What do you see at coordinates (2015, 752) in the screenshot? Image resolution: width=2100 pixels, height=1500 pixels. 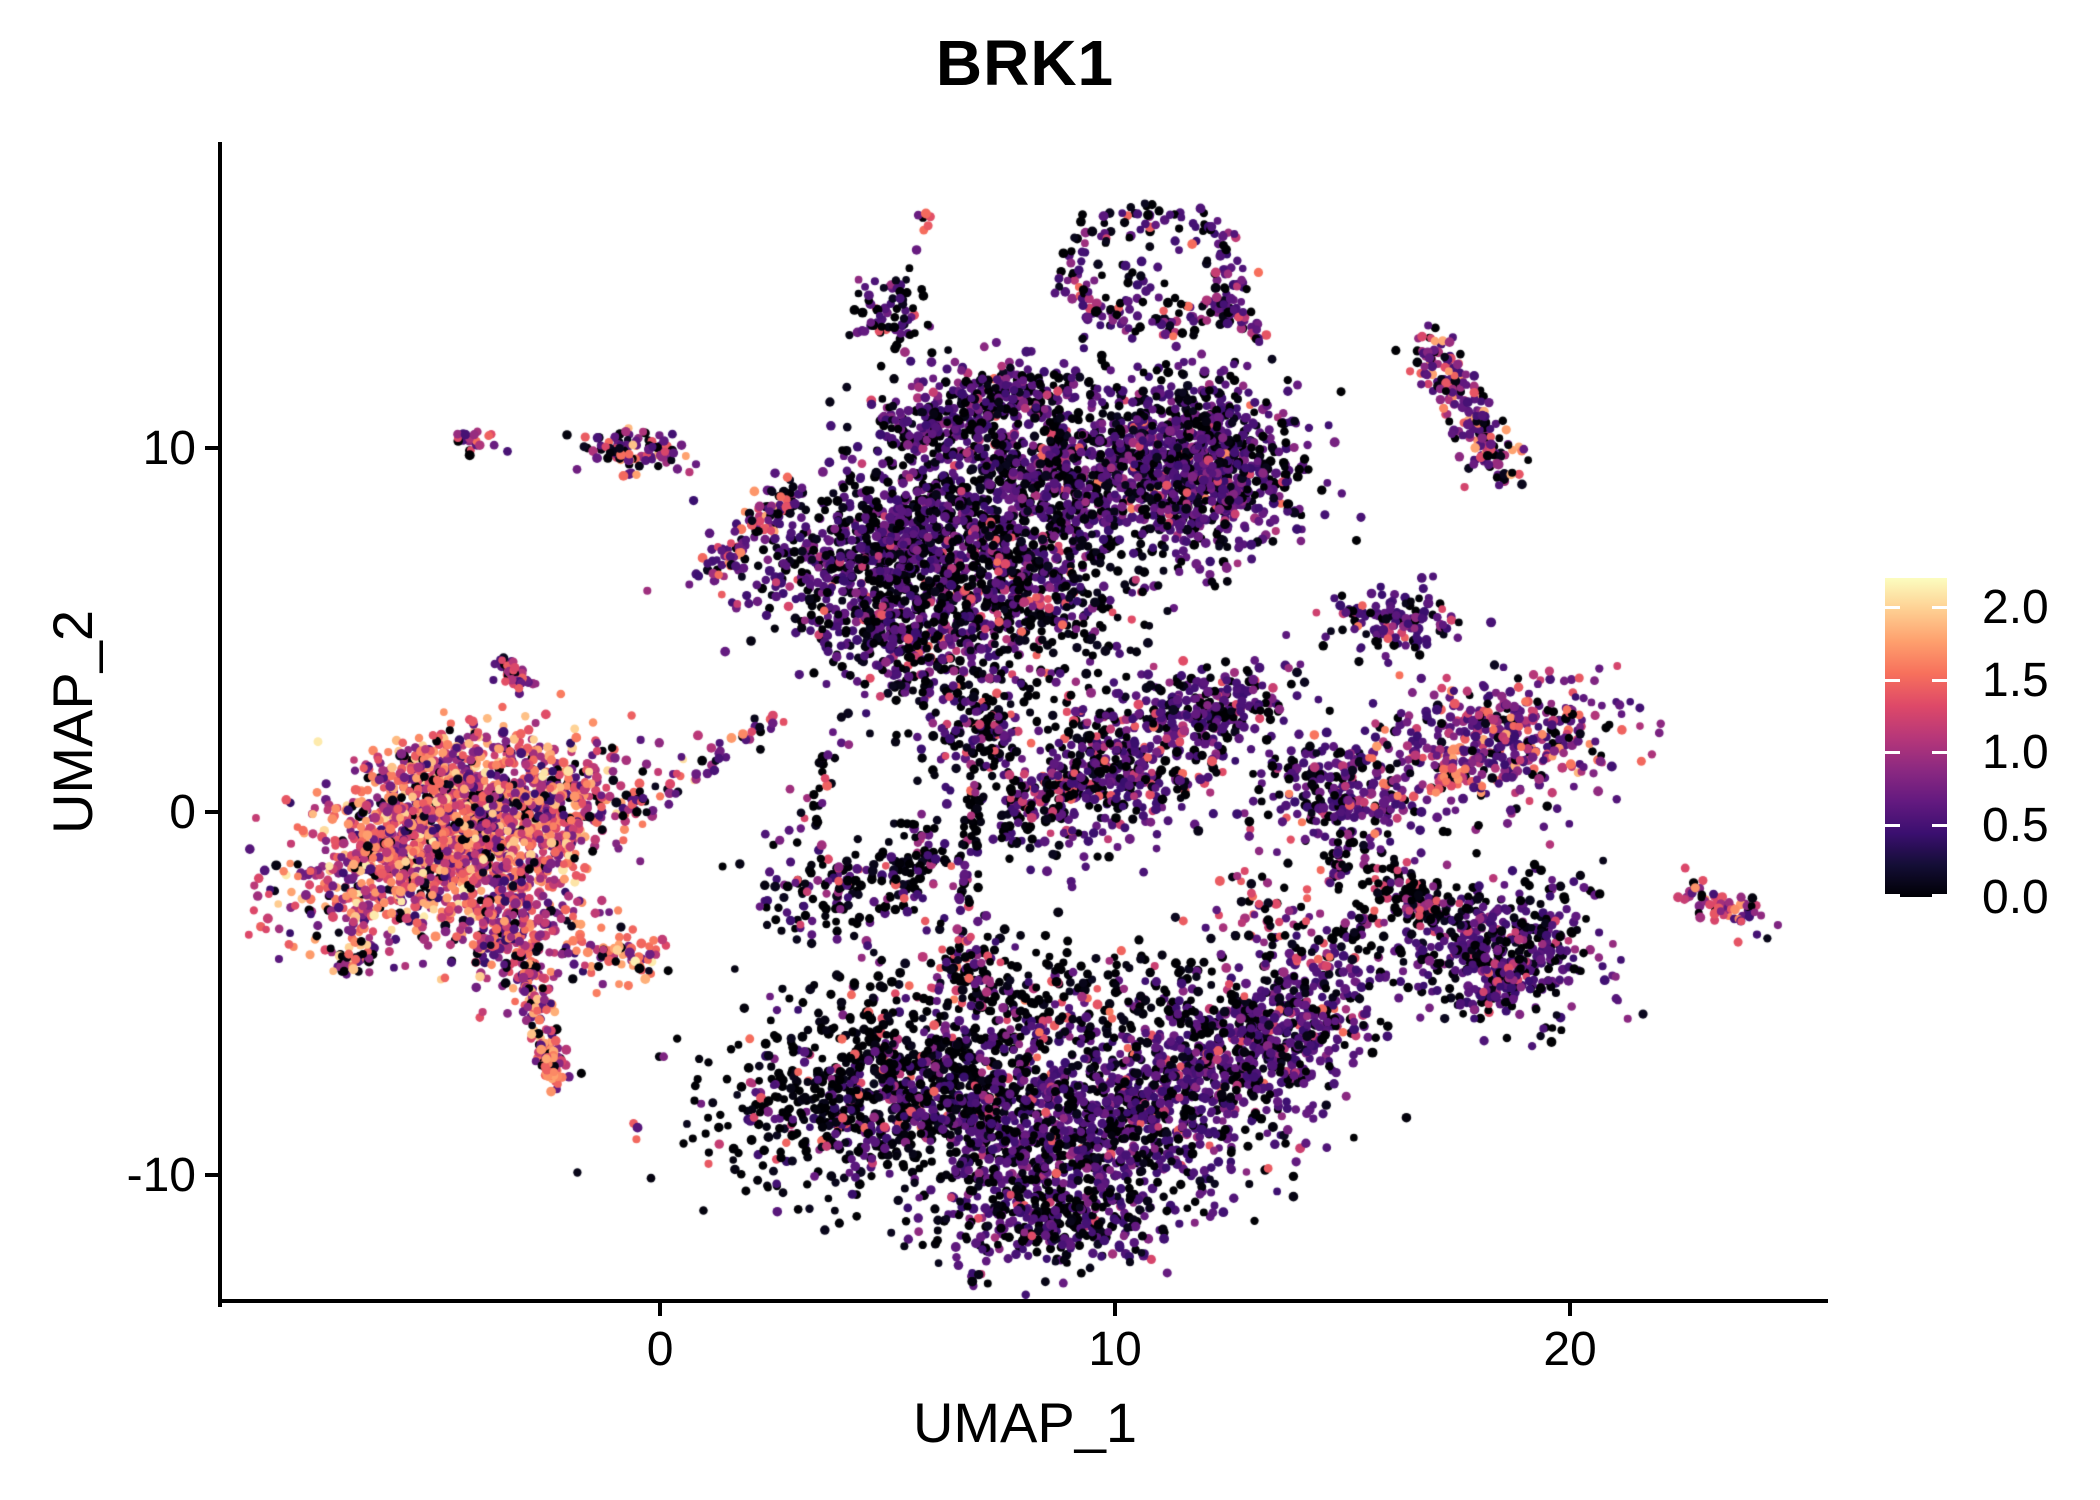 I see `colorbar-tick-label: 1.0` at bounding box center [2015, 752].